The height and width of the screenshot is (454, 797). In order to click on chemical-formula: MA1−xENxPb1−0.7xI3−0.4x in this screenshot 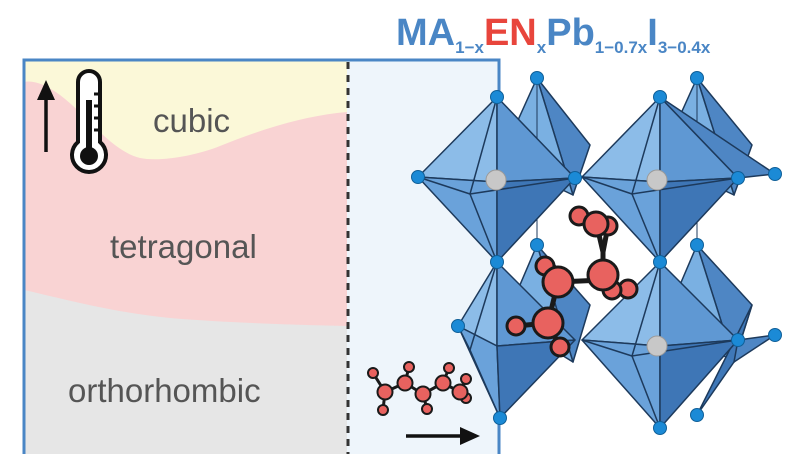, I will do `click(553, 34)`.